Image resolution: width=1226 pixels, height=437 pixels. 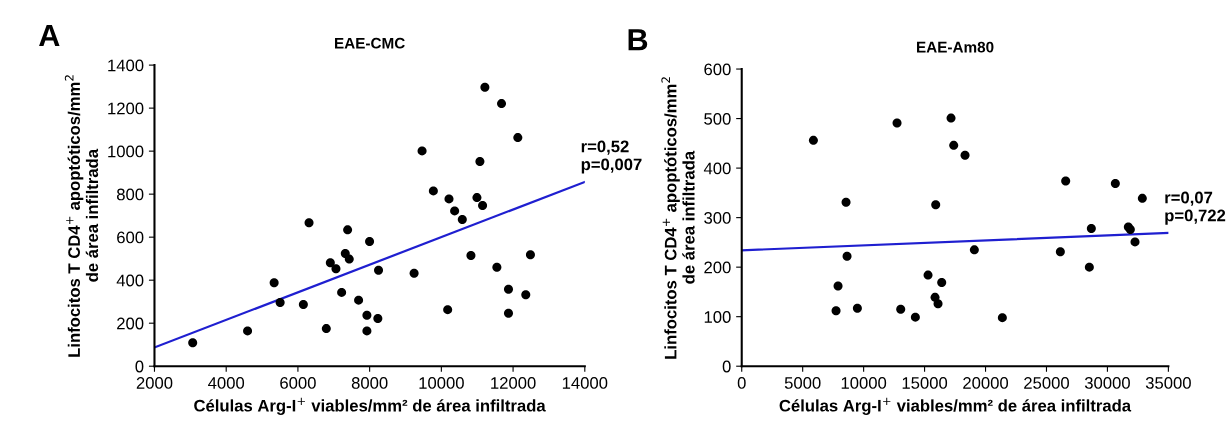 What do you see at coordinates (154, 383) in the screenshot?
I see `x-tick-label: 2000` at bounding box center [154, 383].